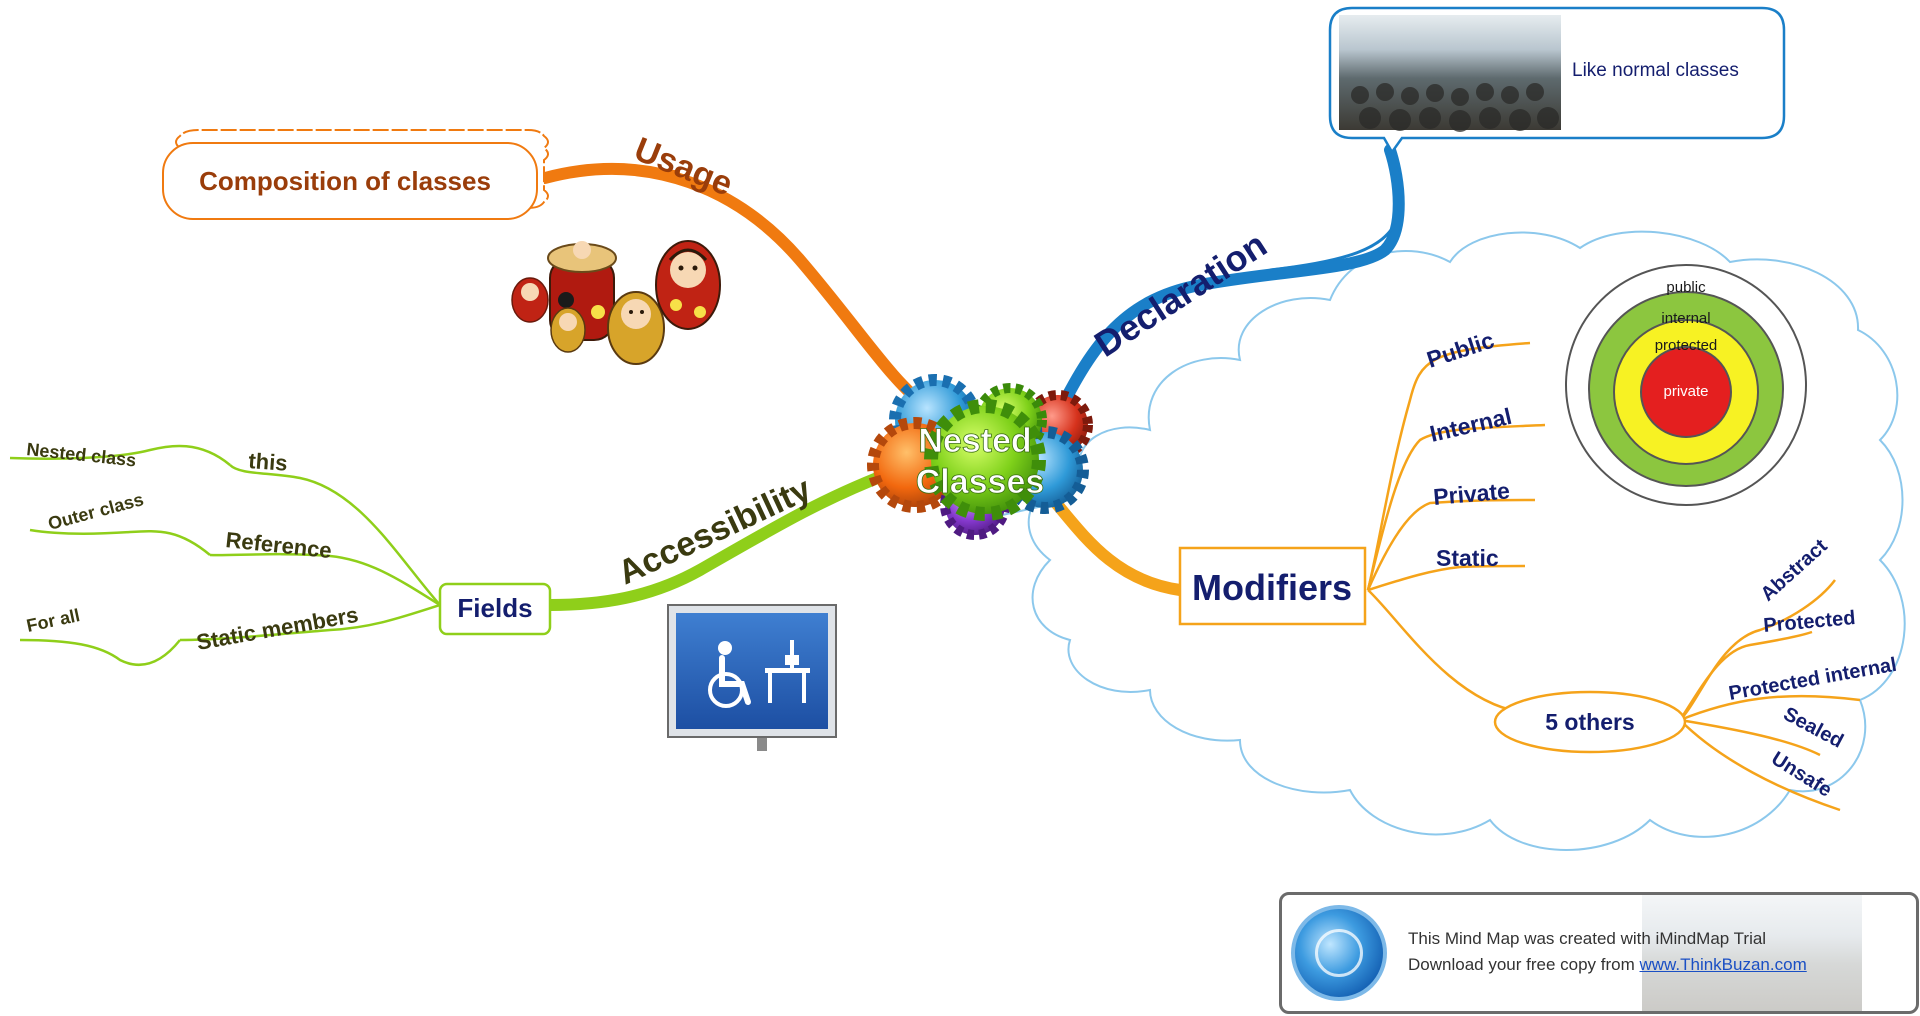  Describe the element at coordinates (1455, 107) in the screenshot. I see `lecture-photo-crowd` at that location.